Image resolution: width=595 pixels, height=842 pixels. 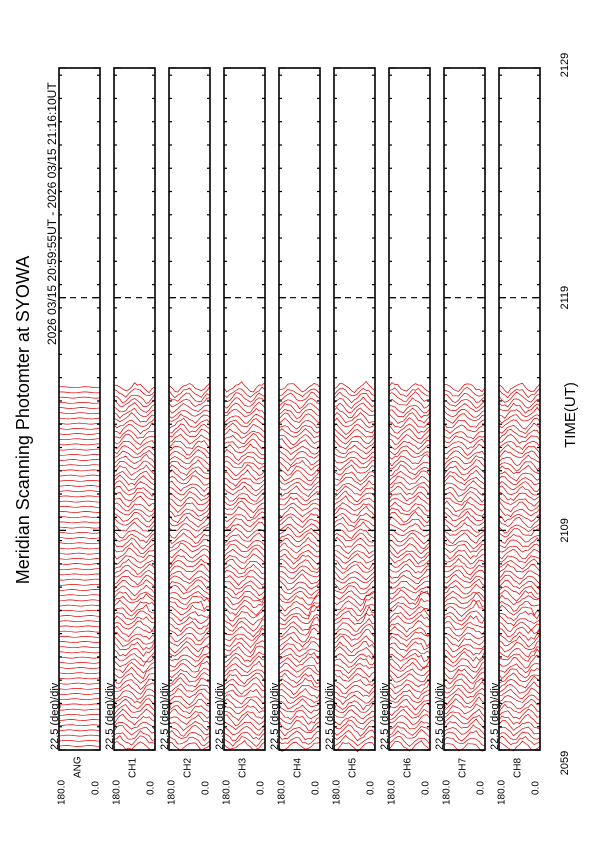 What do you see at coordinates (408, 768) in the screenshot?
I see `panel-label: CH6` at bounding box center [408, 768].